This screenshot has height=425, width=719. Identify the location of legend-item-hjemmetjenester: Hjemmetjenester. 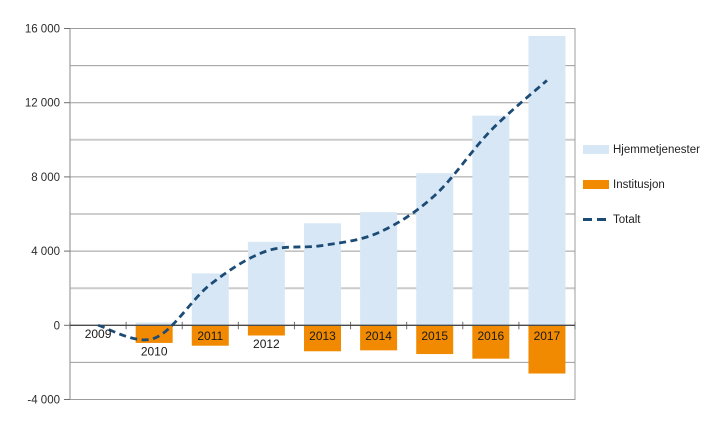
(641, 149).